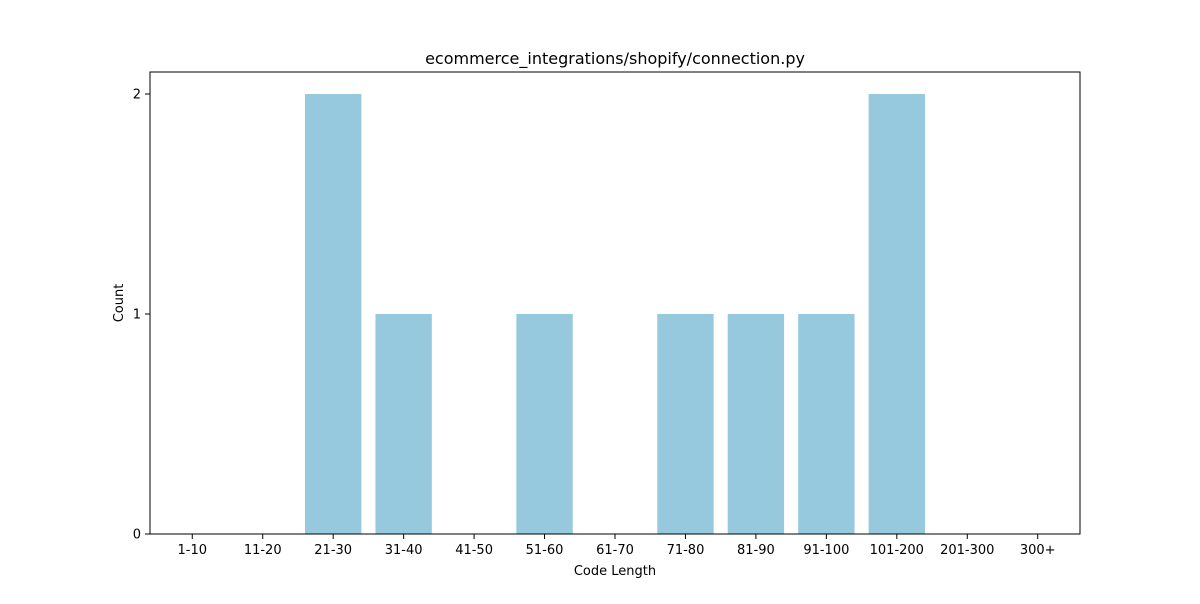 This screenshot has height=604, width=1200. What do you see at coordinates (826, 550) in the screenshot?
I see `x-tick-label: 91-100` at bounding box center [826, 550].